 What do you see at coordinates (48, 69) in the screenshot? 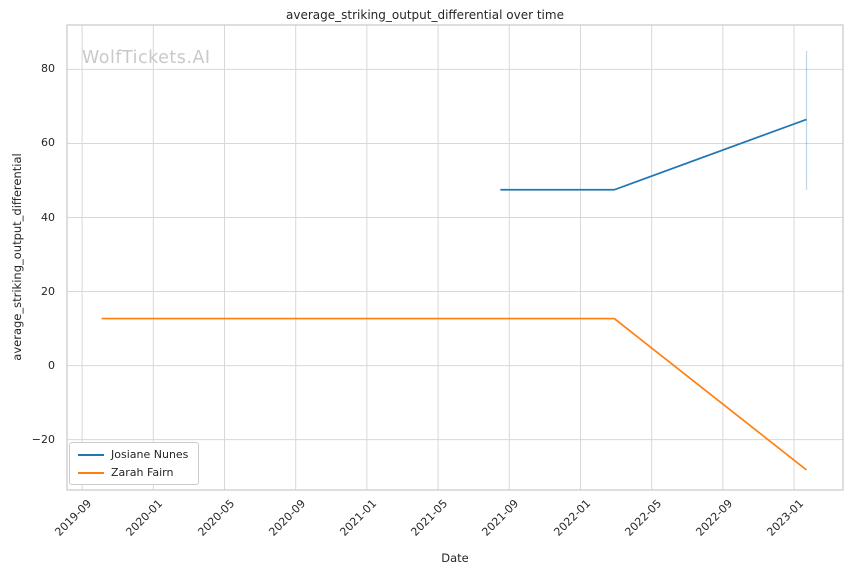
I see `y-tick-label: 80` at bounding box center [48, 69].